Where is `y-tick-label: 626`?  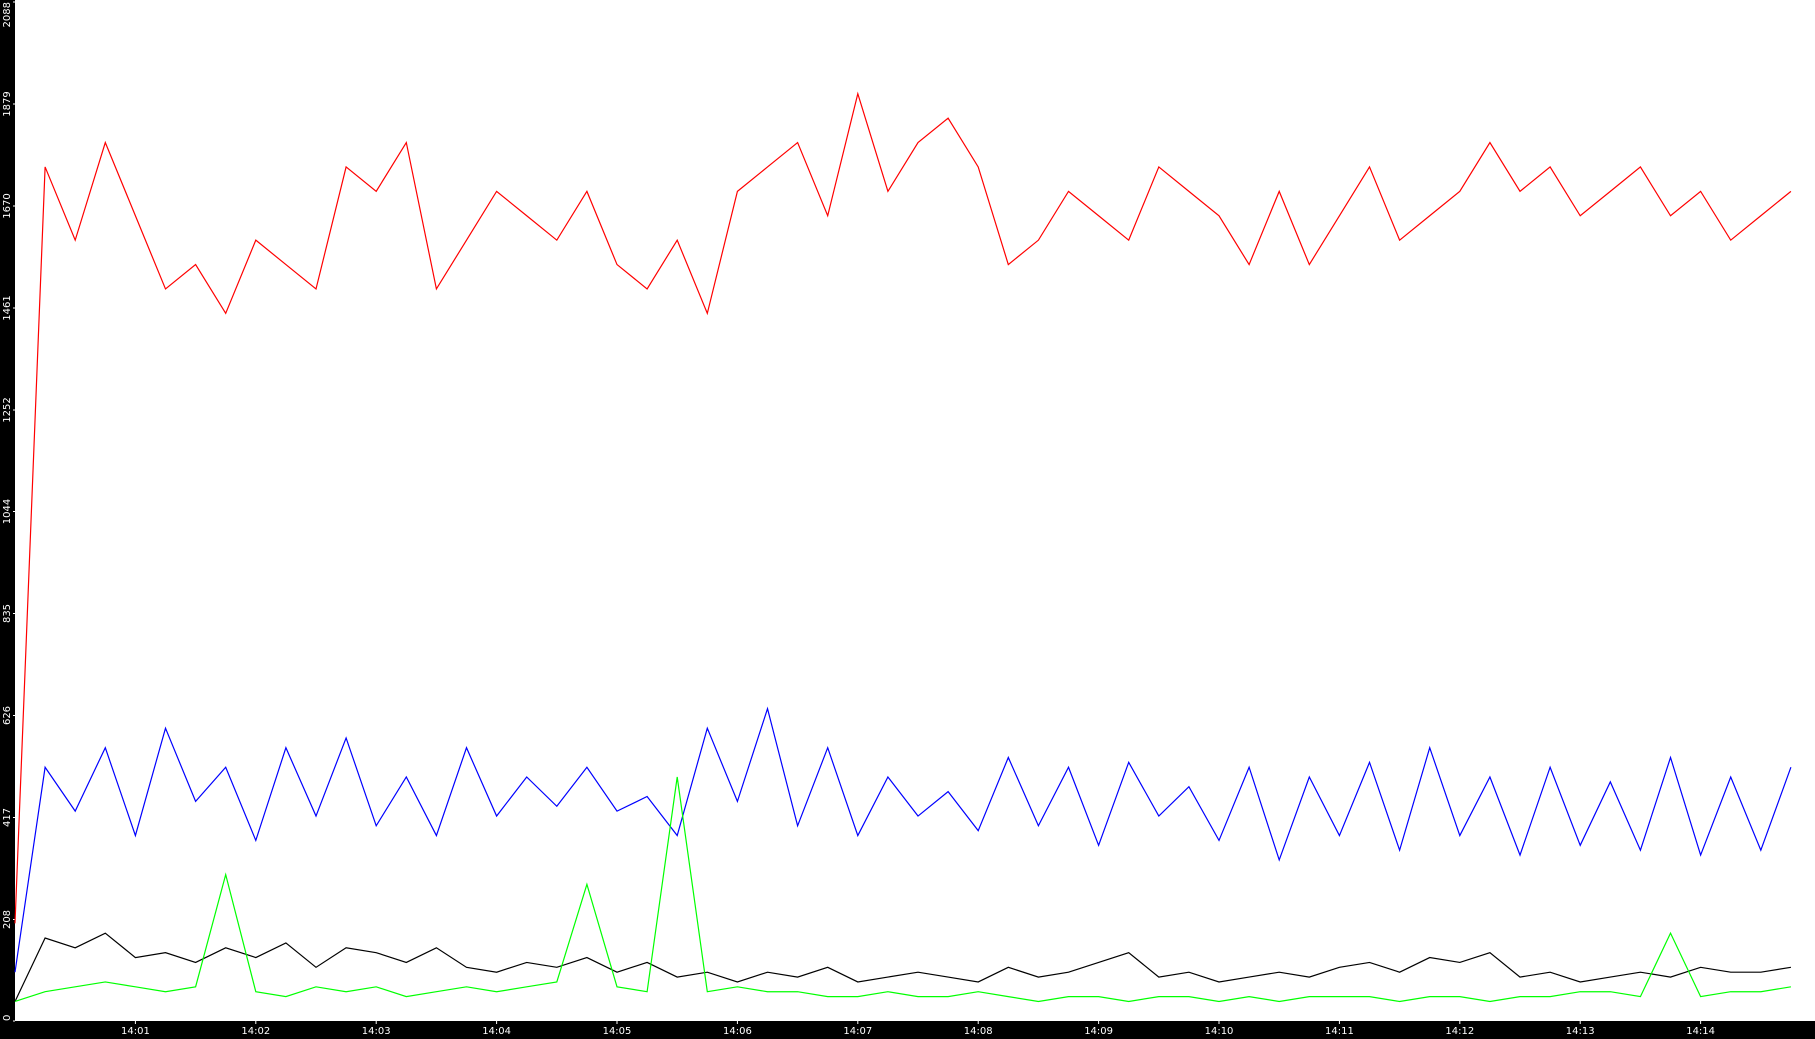
y-tick-label: 626 is located at coordinates (7, 715).